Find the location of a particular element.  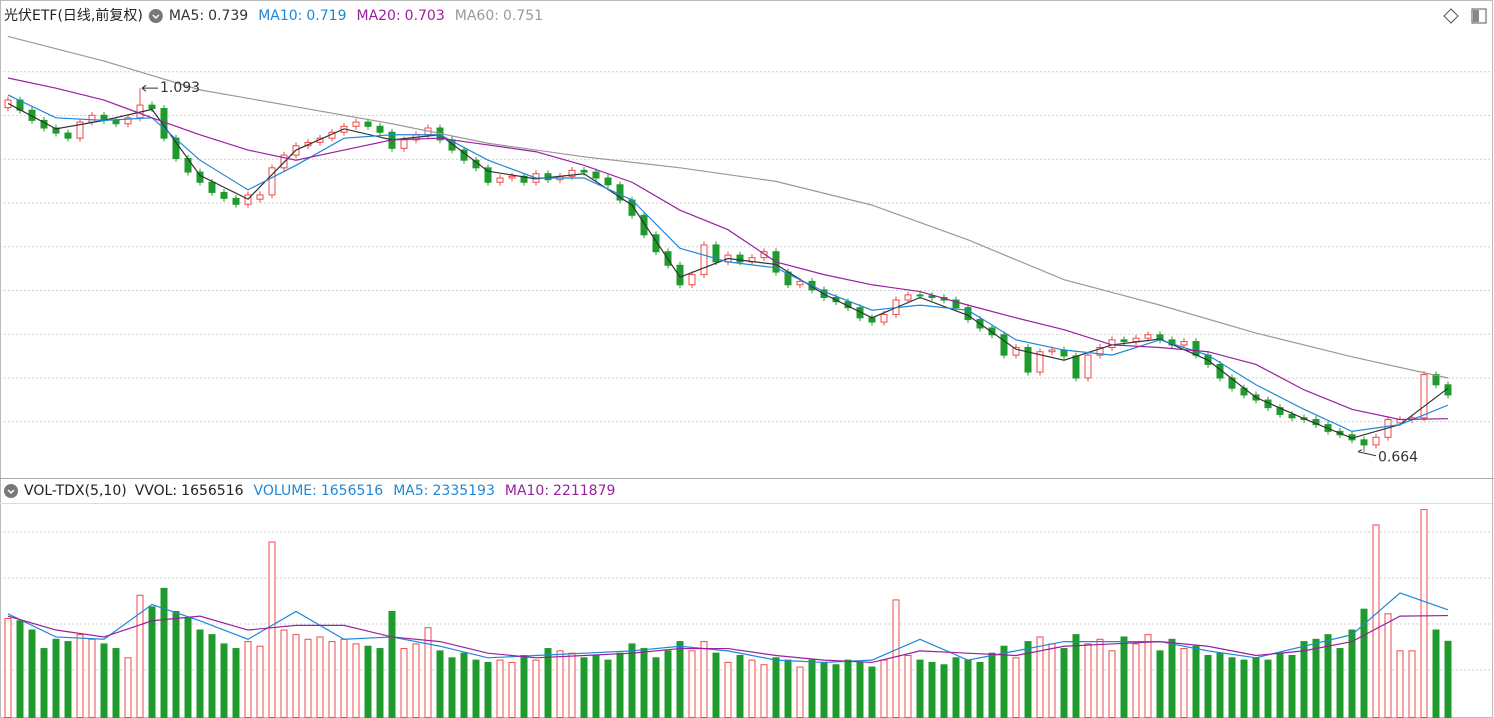

indicator-name: VOL-TDX(5,10) is located at coordinates (75, 491).